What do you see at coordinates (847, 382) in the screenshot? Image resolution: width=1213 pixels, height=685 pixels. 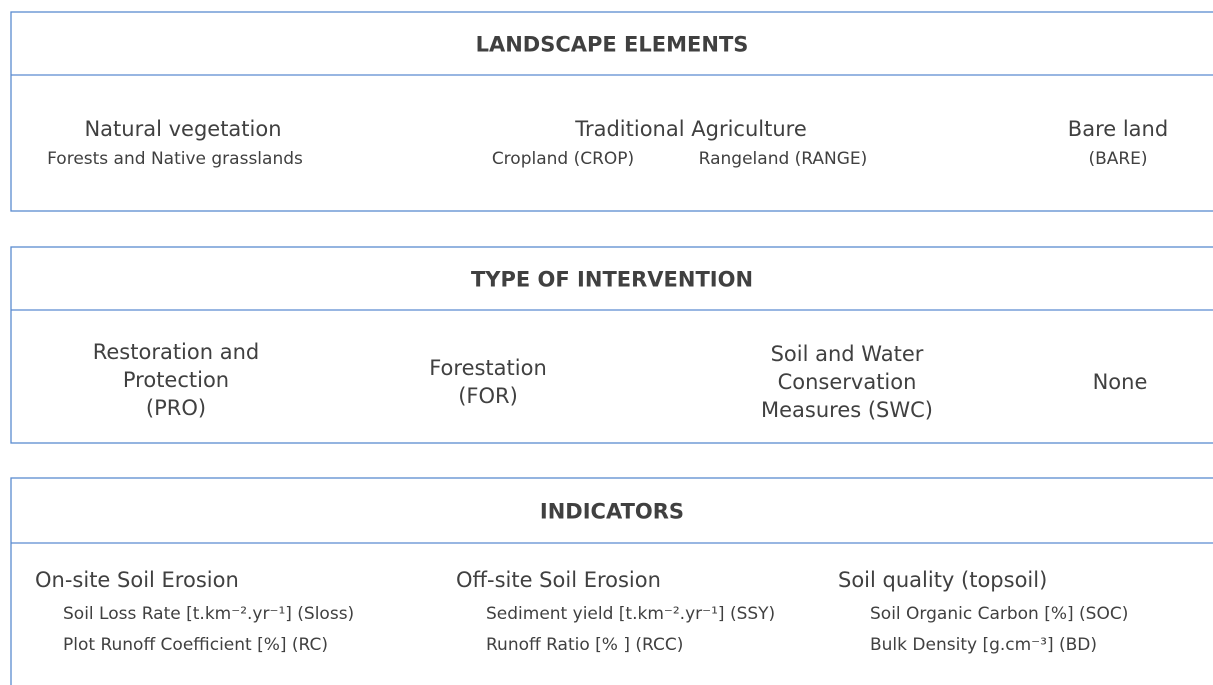 I see `group-label: Conservation` at bounding box center [847, 382].